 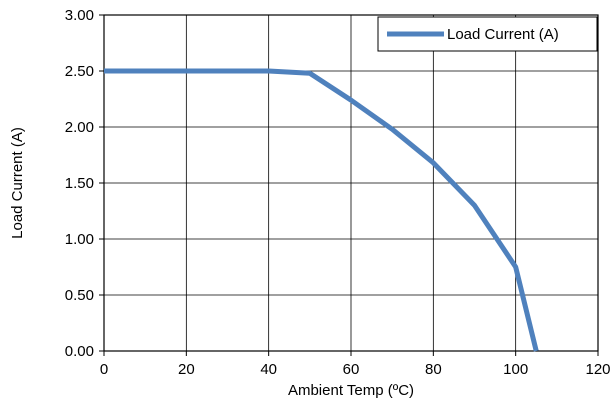 What do you see at coordinates (79, 127) in the screenshot?
I see `y-tick-label: 2.00` at bounding box center [79, 127].